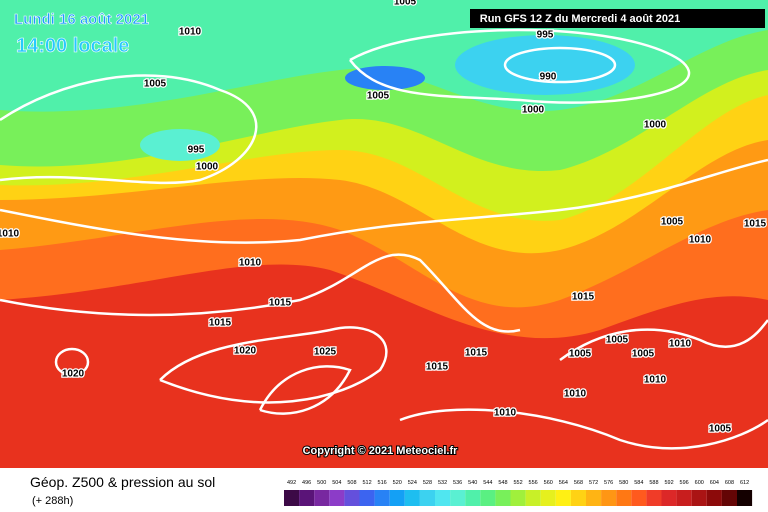 Image resolution: width=768 pixels, height=512 pixels. Describe the element at coordinates (122, 482) in the screenshot. I see `footer-title: Géop. Z500 & pression au sol` at that location.